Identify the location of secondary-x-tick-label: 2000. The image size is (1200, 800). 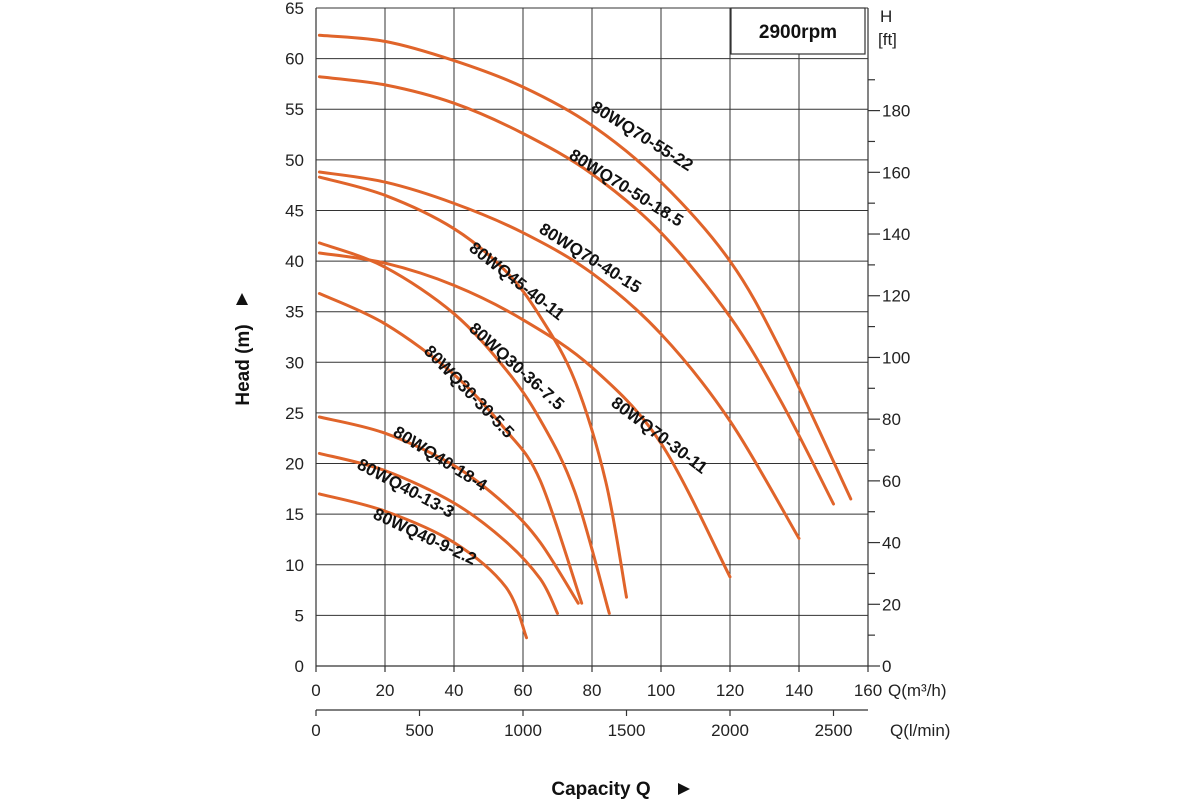
(730, 730).